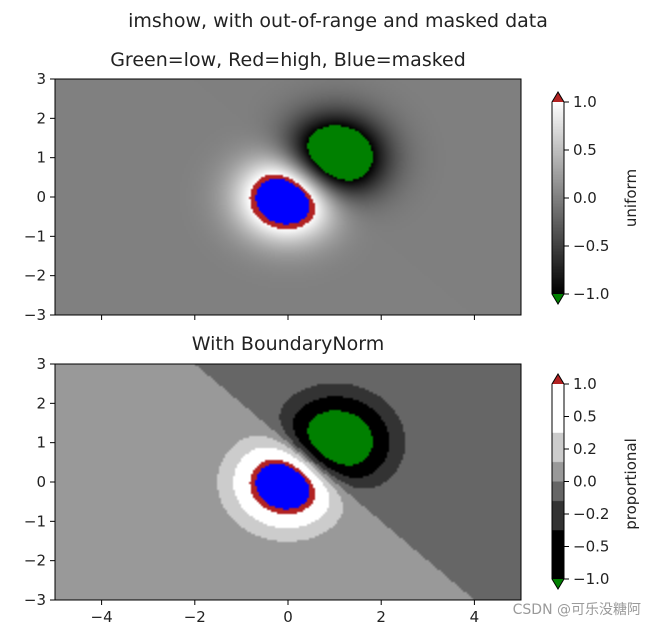 The height and width of the screenshot is (632, 655). Describe the element at coordinates (558, 379) in the screenshot. I see `bottom-colorbar-over-arrow` at that location.